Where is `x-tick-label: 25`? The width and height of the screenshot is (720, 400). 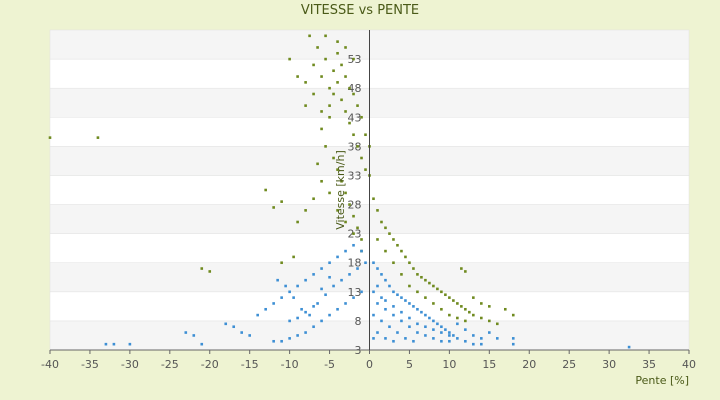
x-tick-label: 25 is located at coordinates (569, 364).